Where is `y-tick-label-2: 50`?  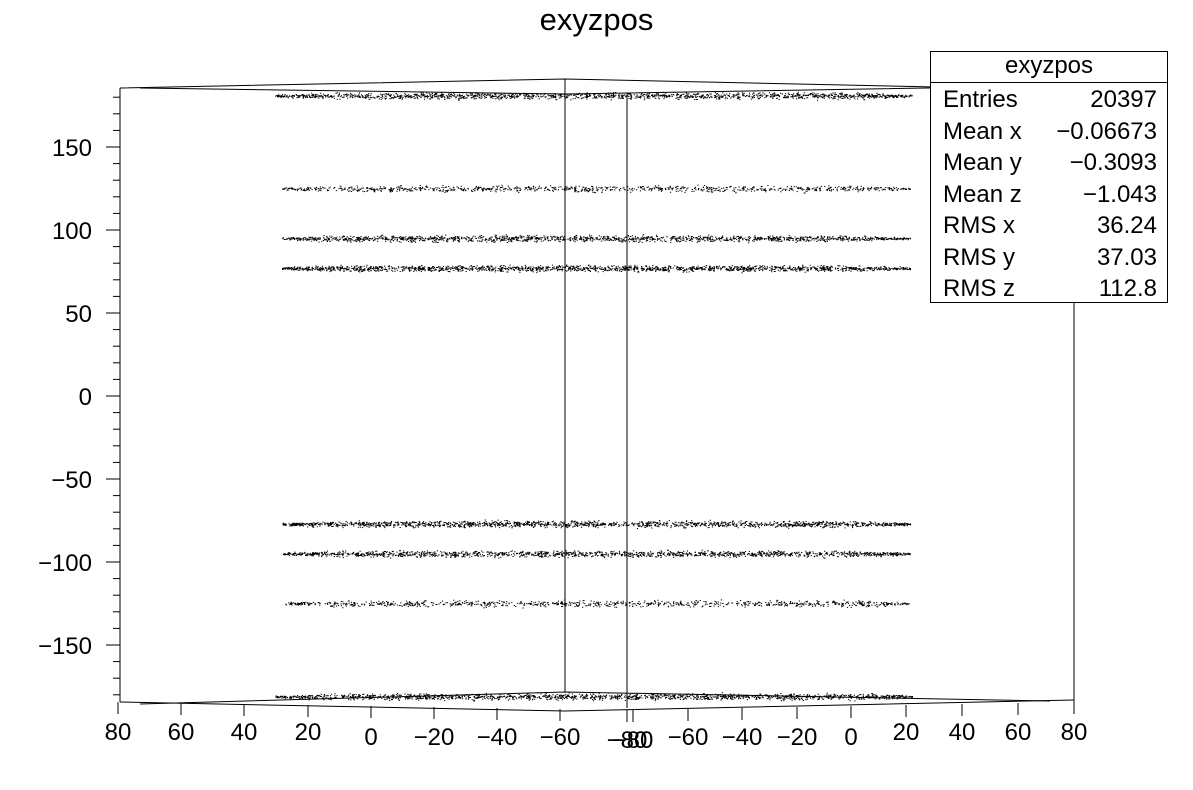 y-tick-label-2: 50 is located at coordinates (78, 314).